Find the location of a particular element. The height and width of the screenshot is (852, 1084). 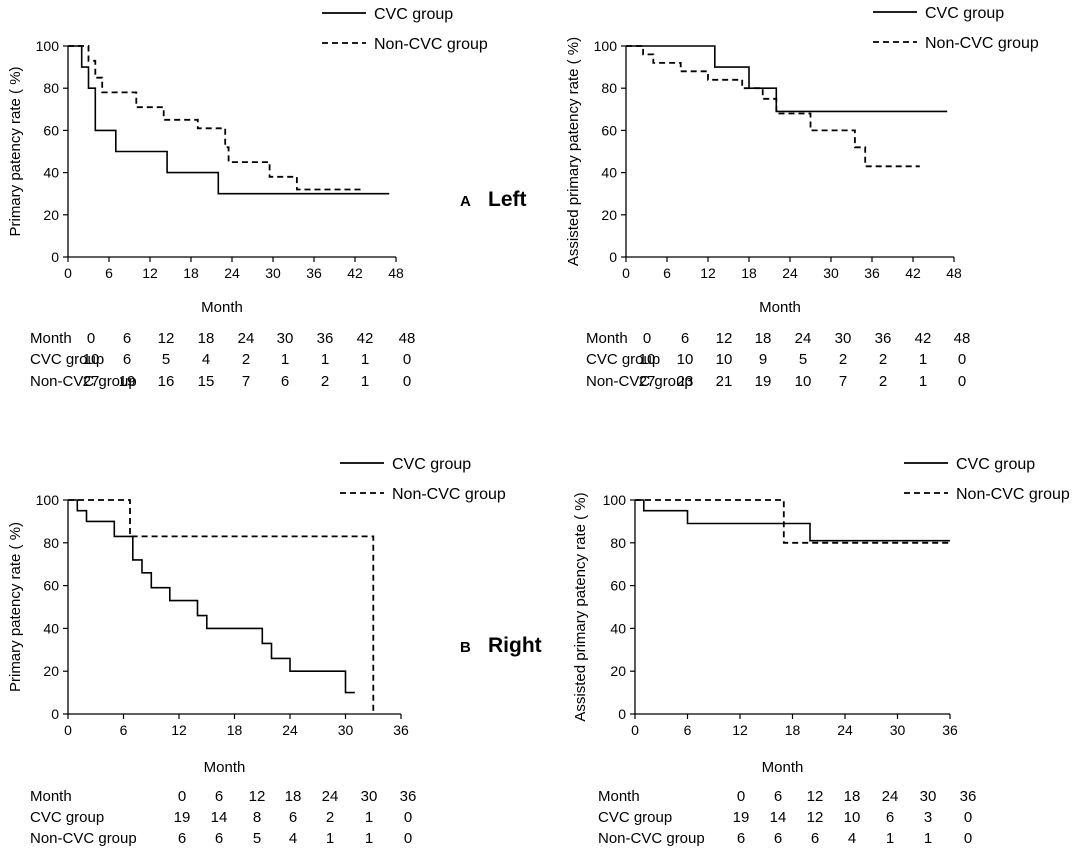

panel-side-a: Left is located at coordinates (507, 199).